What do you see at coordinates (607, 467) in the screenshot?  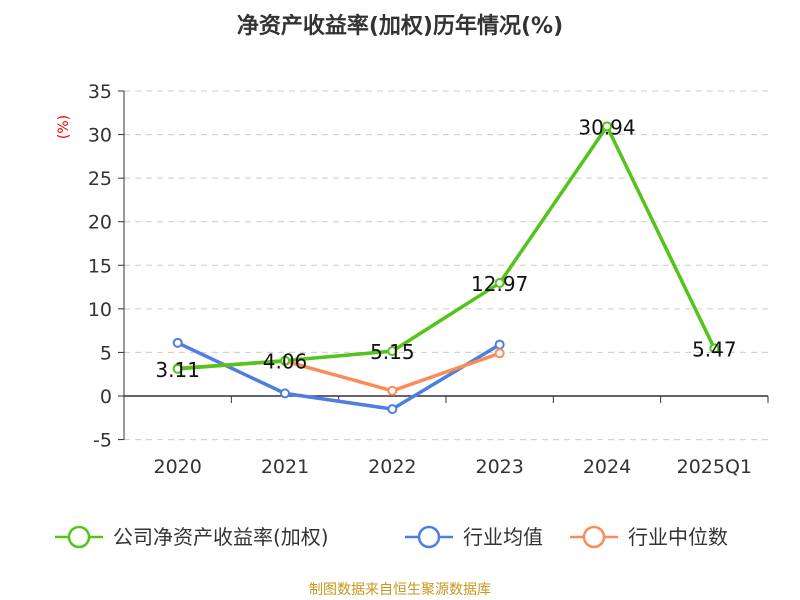 I see `x-tick-label: 2024` at bounding box center [607, 467].